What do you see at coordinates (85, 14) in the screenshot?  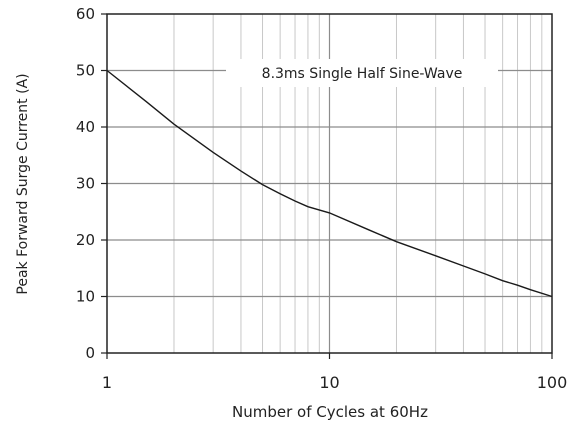 I see `y-tick-label: 60` at bounding box center [85, 14].